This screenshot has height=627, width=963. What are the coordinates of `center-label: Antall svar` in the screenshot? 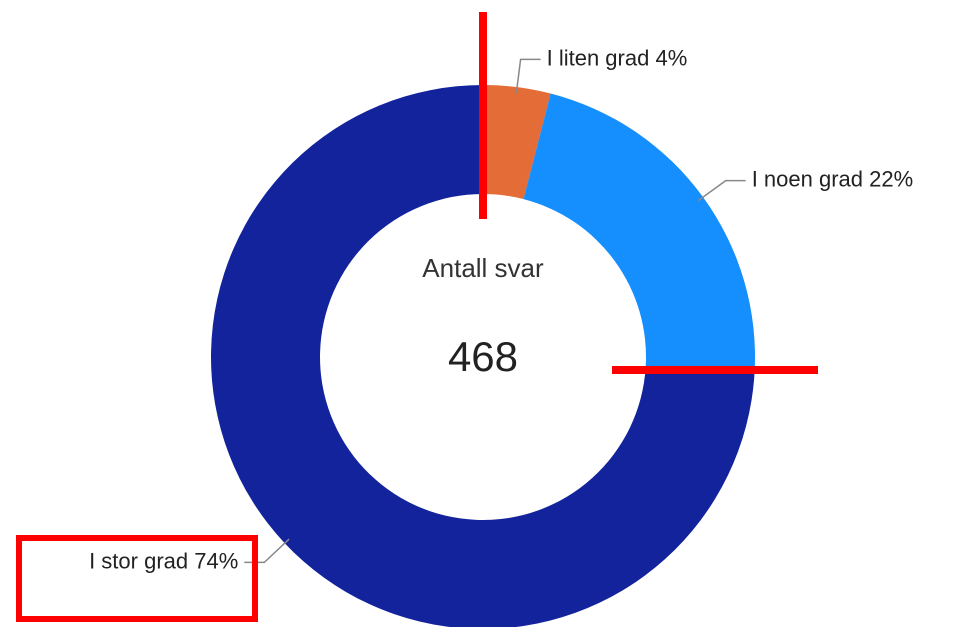 It's located at (483, 268).